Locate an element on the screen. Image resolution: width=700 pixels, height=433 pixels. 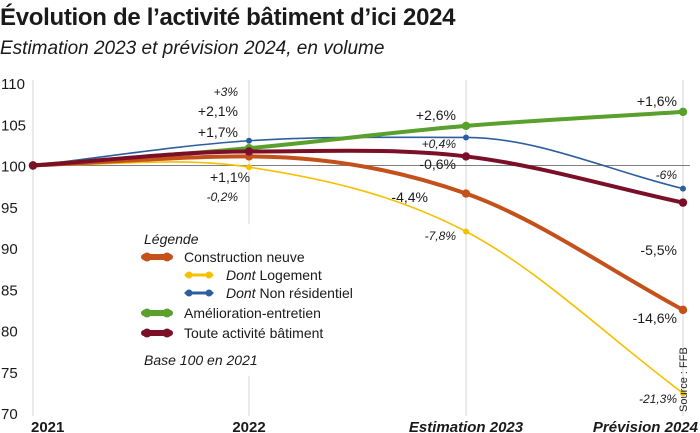
data-label: -0,6% is located at coordinates (437, 164).